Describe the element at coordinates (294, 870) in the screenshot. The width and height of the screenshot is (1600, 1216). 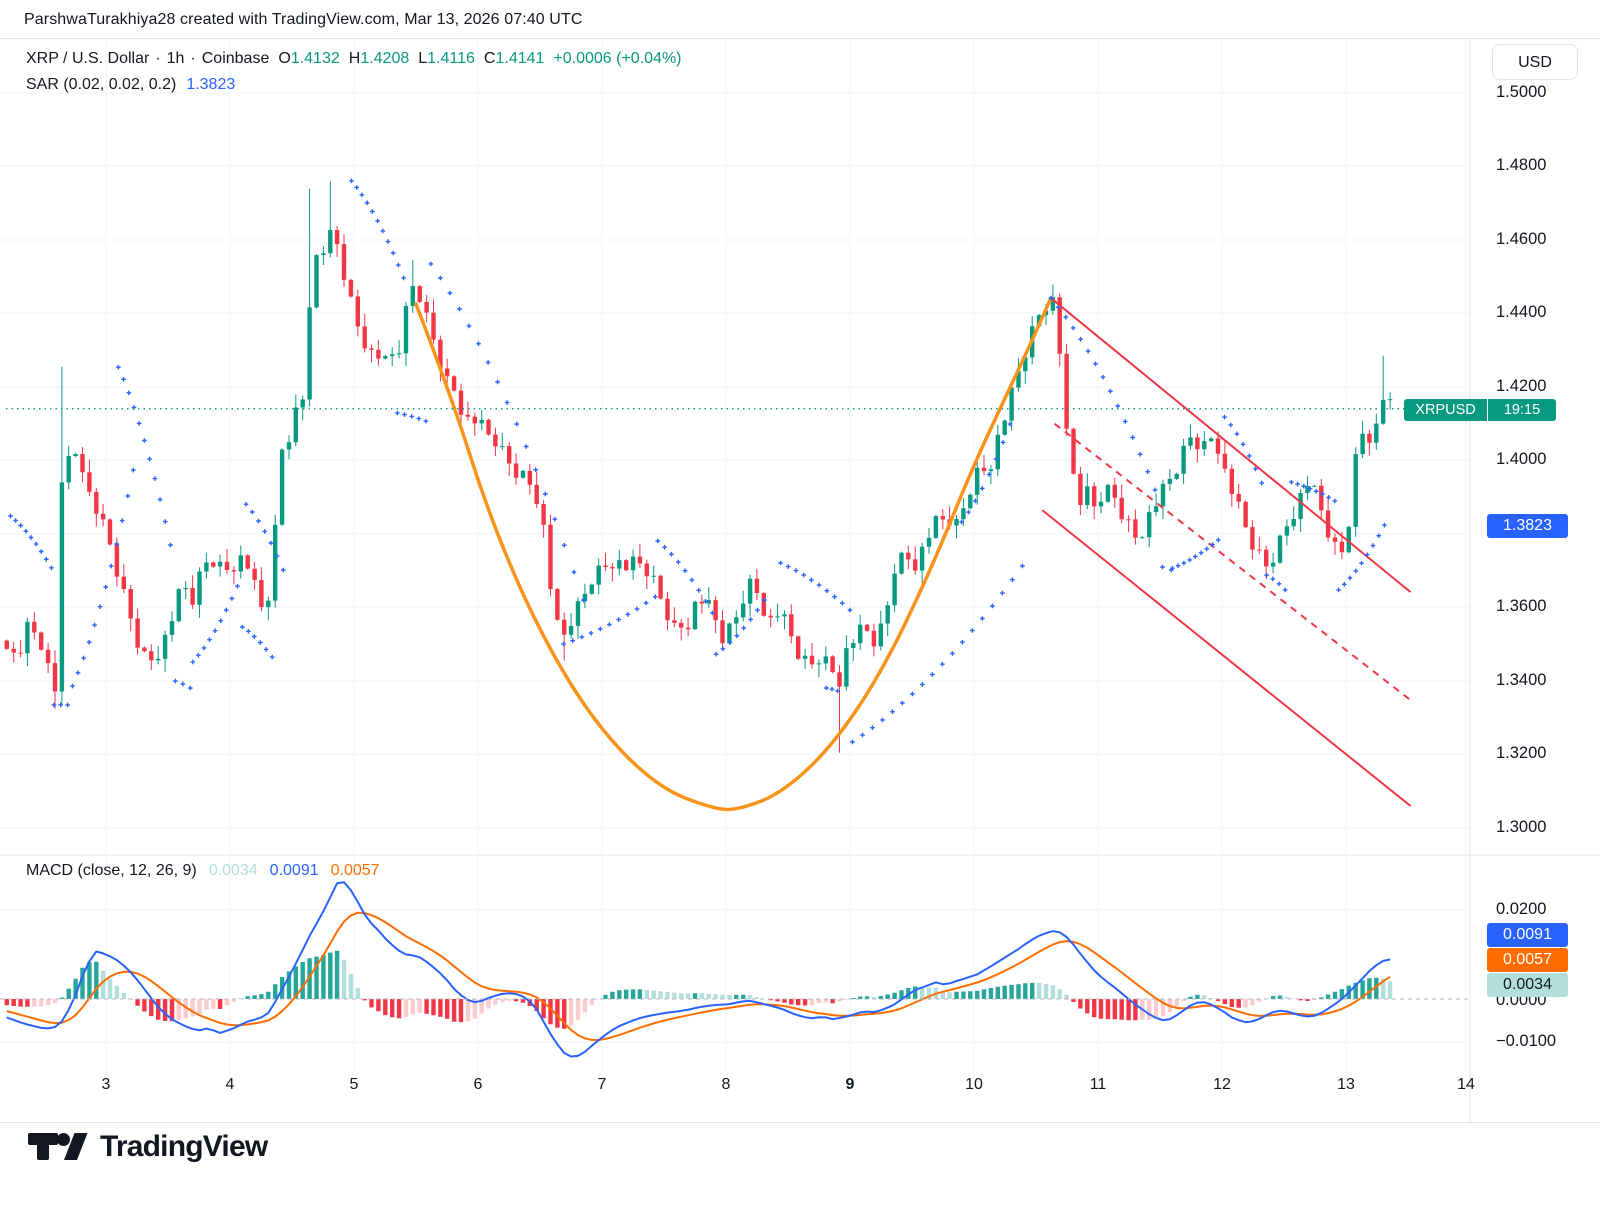
I see `macd-line-value: 0.0091` at that location.